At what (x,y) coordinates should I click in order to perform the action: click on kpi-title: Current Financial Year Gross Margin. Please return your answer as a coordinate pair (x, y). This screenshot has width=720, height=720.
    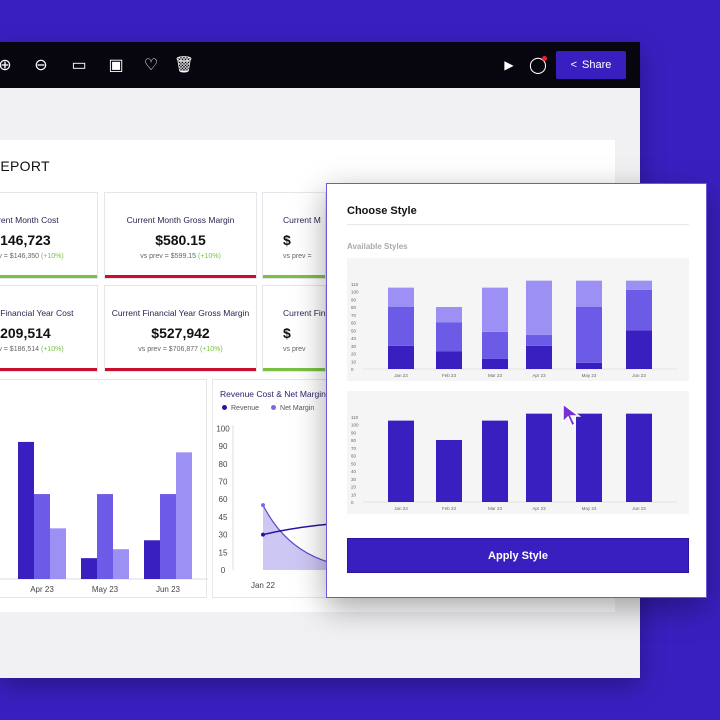
    Looking at the image, I should click on (180, 313).